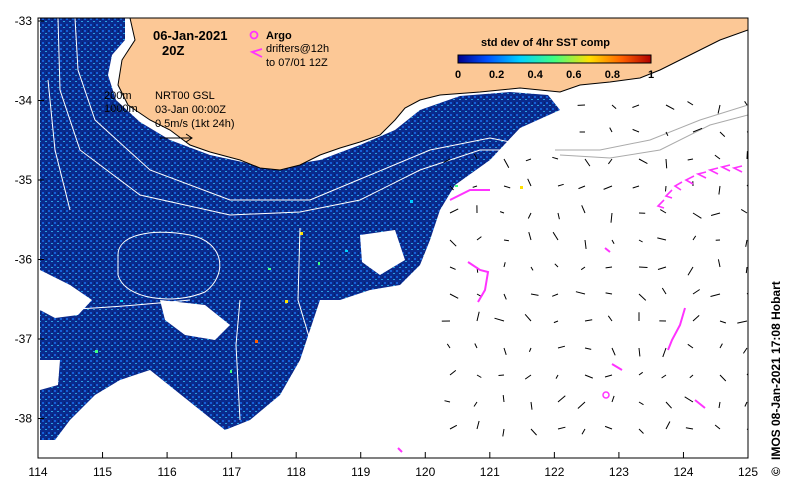  Describe the element at coordinates (619, 472) in the screenshot. I see `x-tick-label: 123` at that location.